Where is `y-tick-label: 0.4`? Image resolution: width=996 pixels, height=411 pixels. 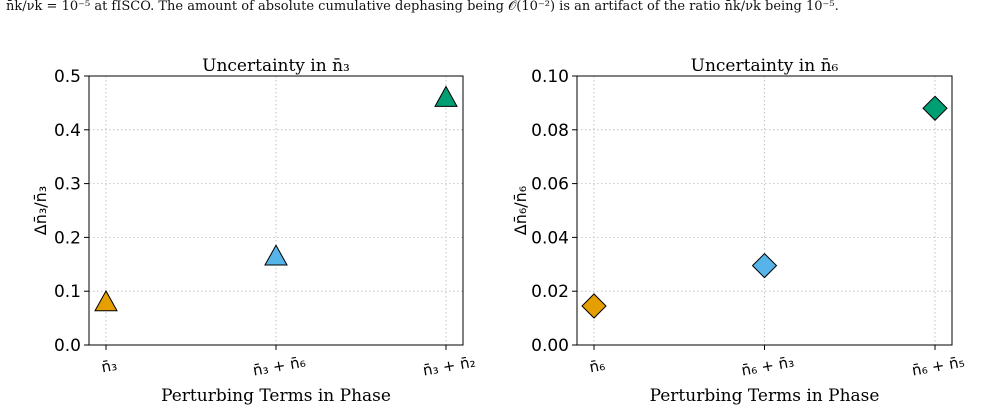 y-tick-label: 0.4 is located at coordinates (67, 131).